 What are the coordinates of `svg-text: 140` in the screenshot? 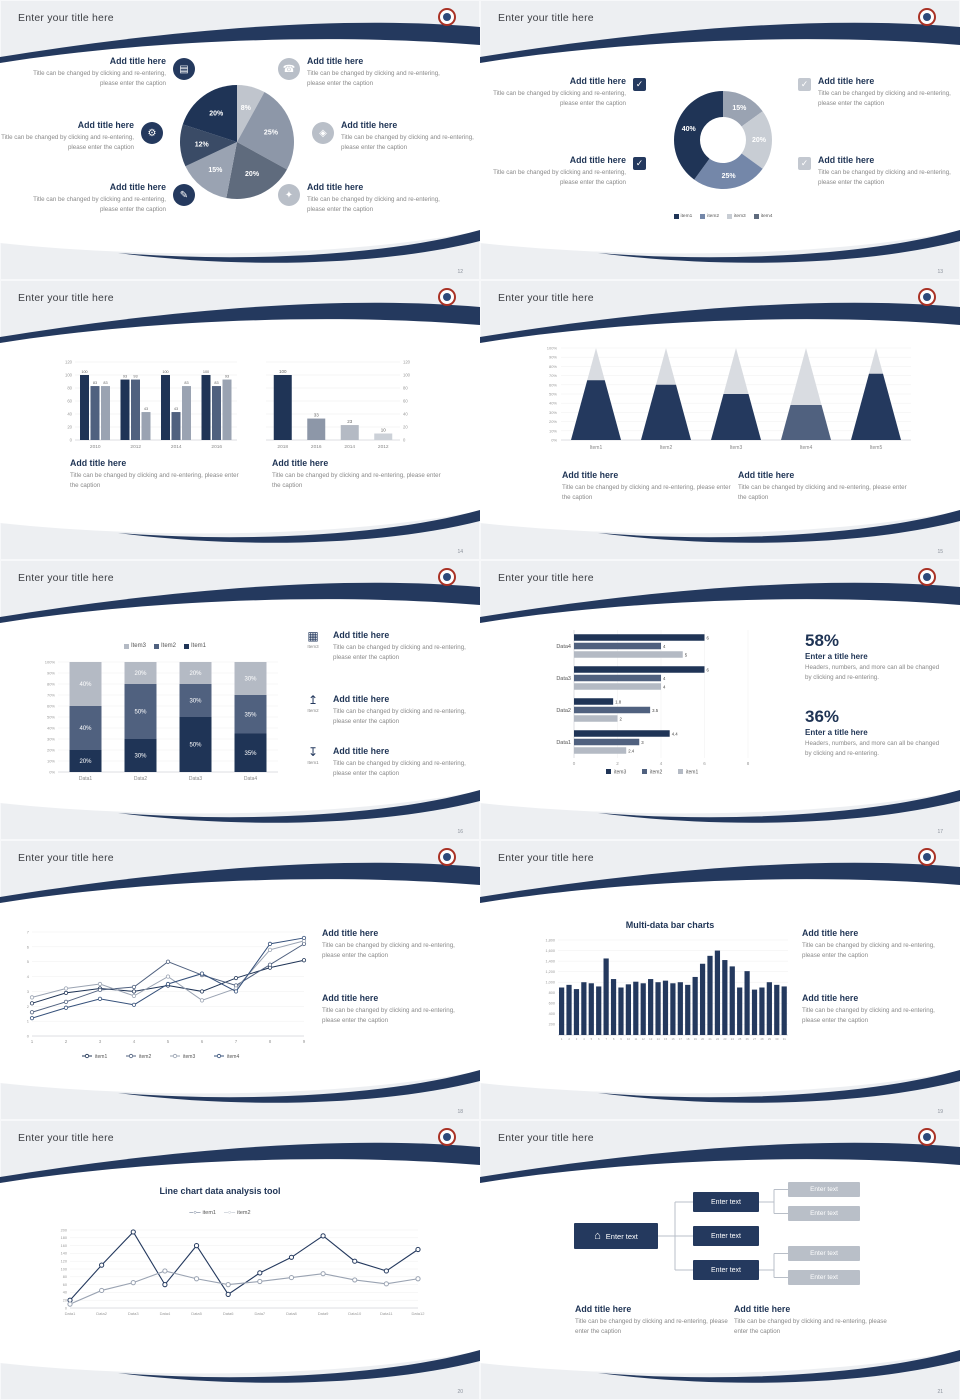 It's located at (64, 1254).